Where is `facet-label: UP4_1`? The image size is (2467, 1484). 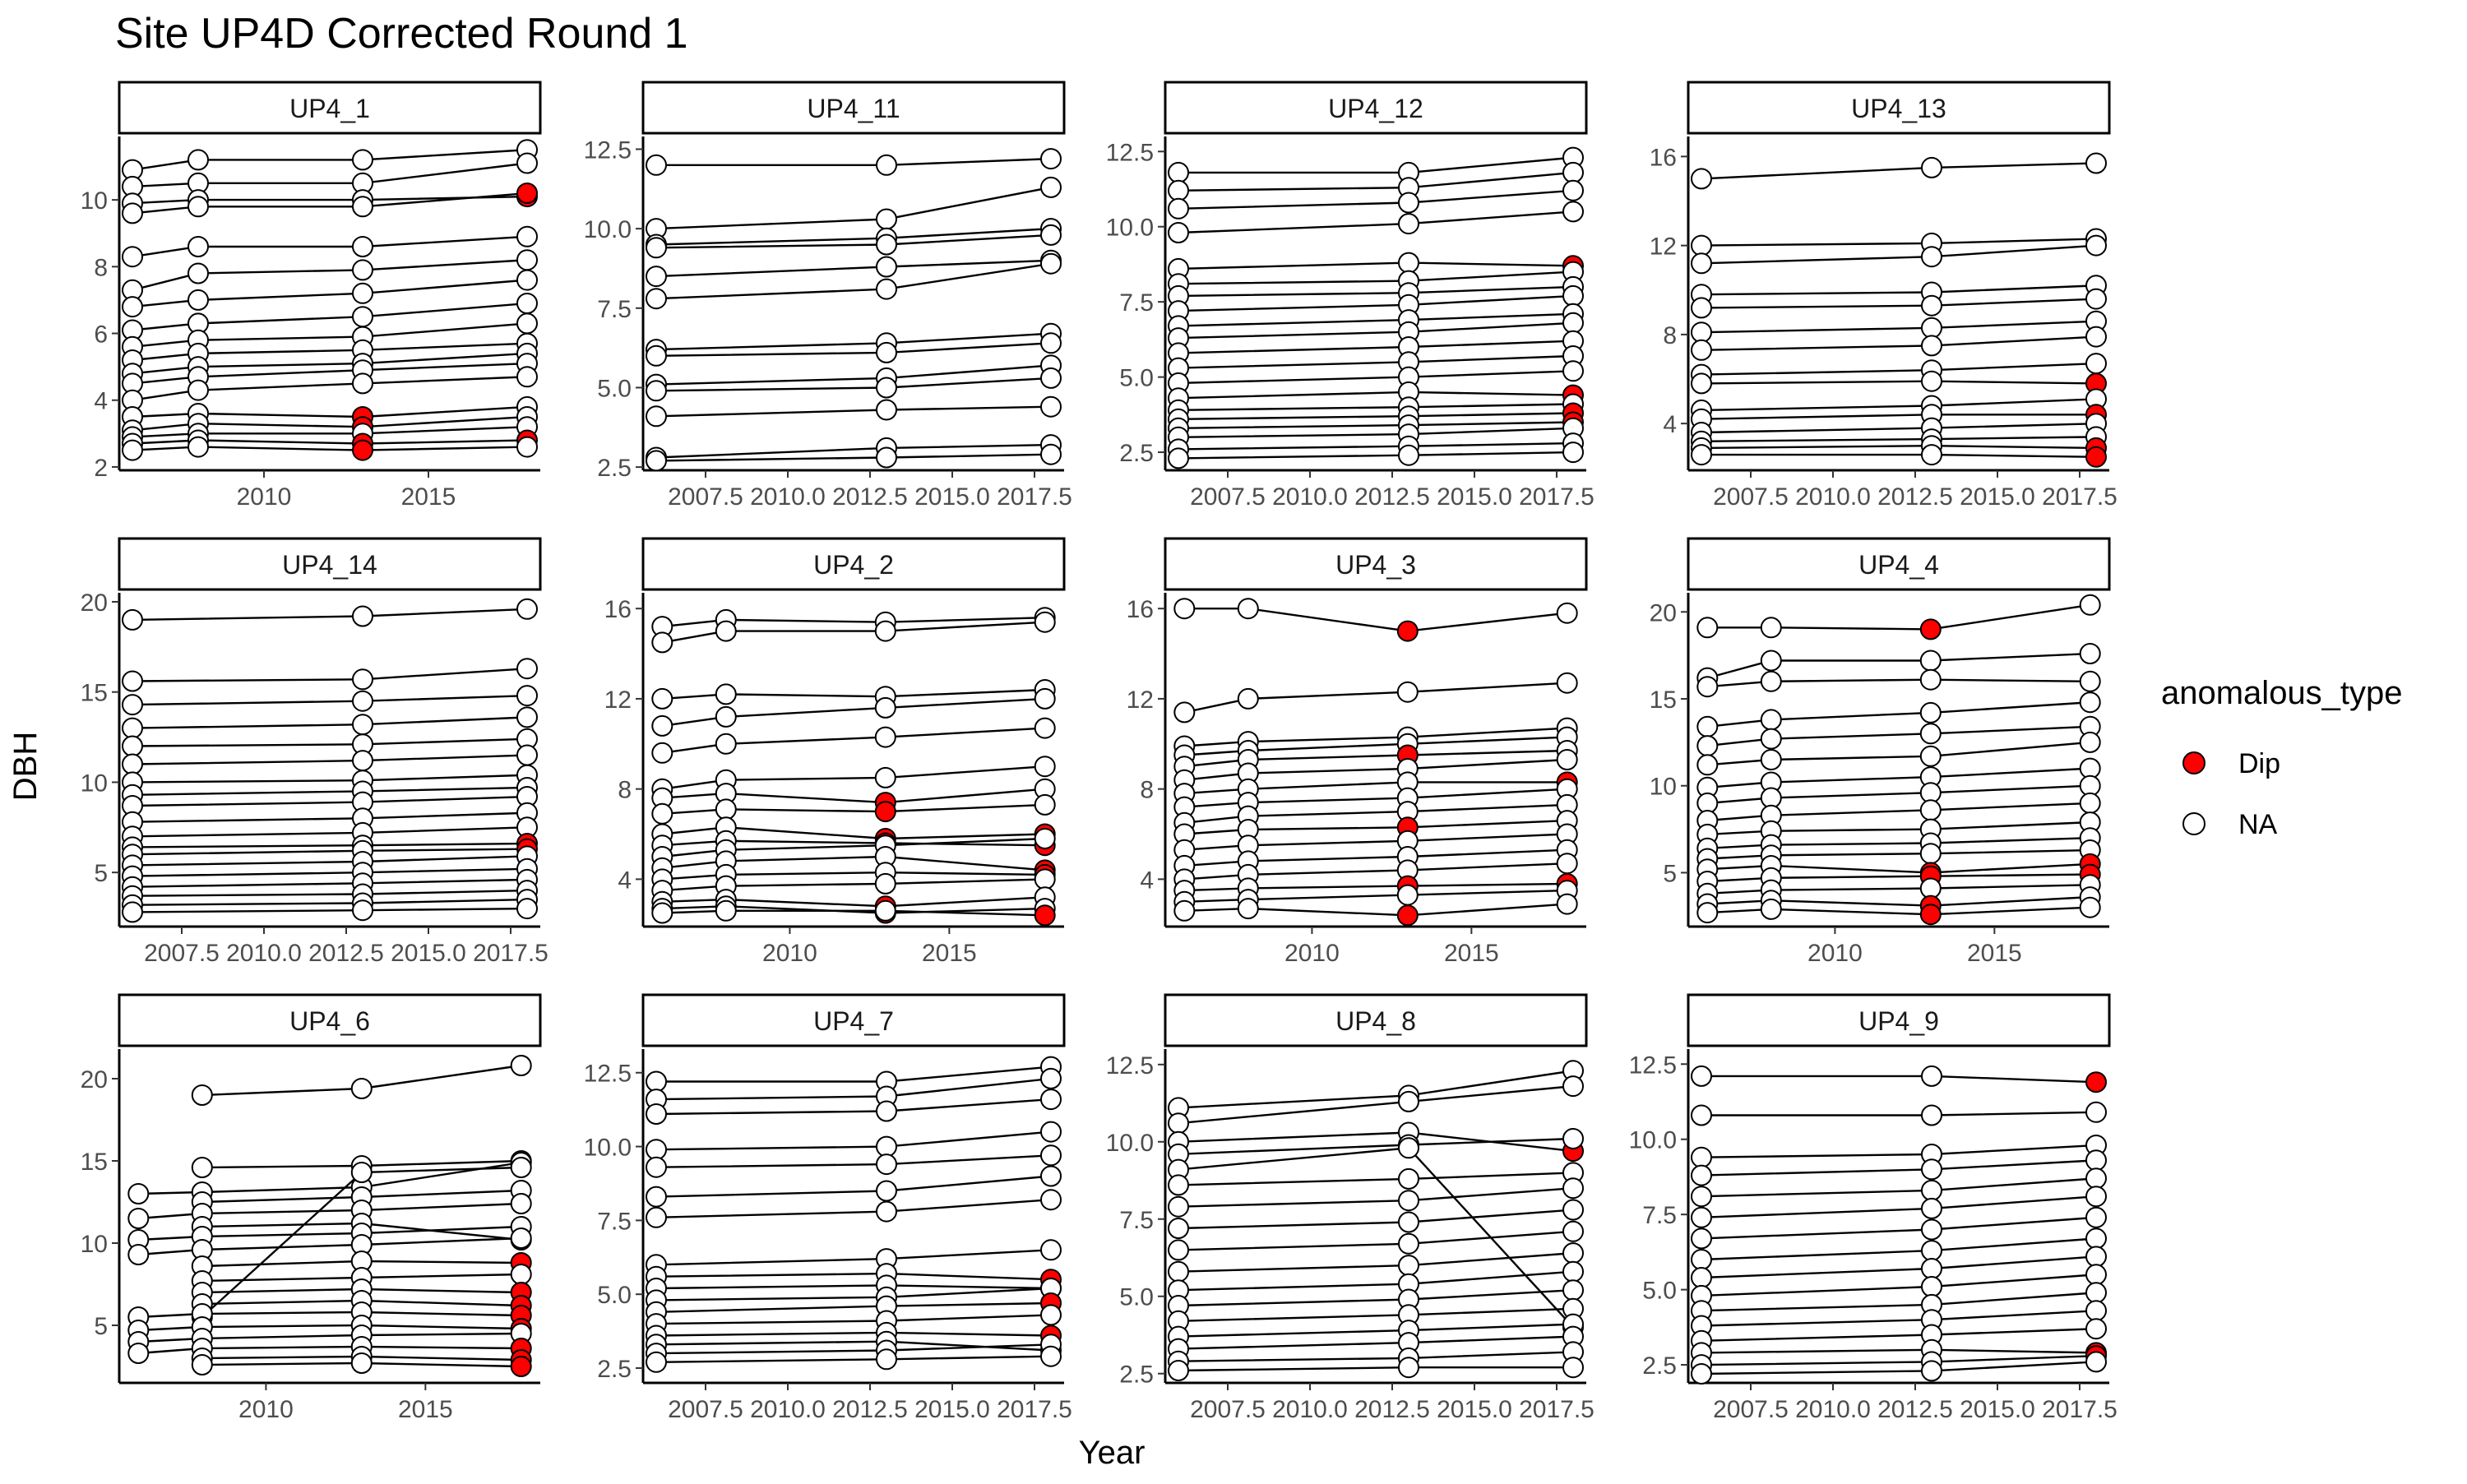 facet-label: UP4_1 is located at coordinates (330, 109).